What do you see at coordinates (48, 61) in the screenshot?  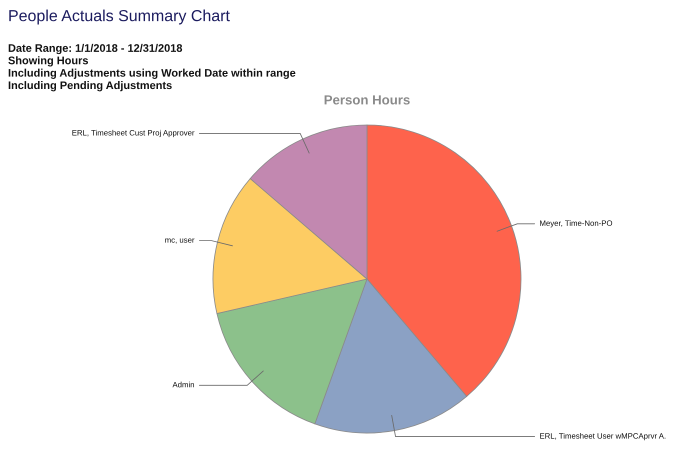 I see `text: Showing Hours` at bounding box center [48, 61].